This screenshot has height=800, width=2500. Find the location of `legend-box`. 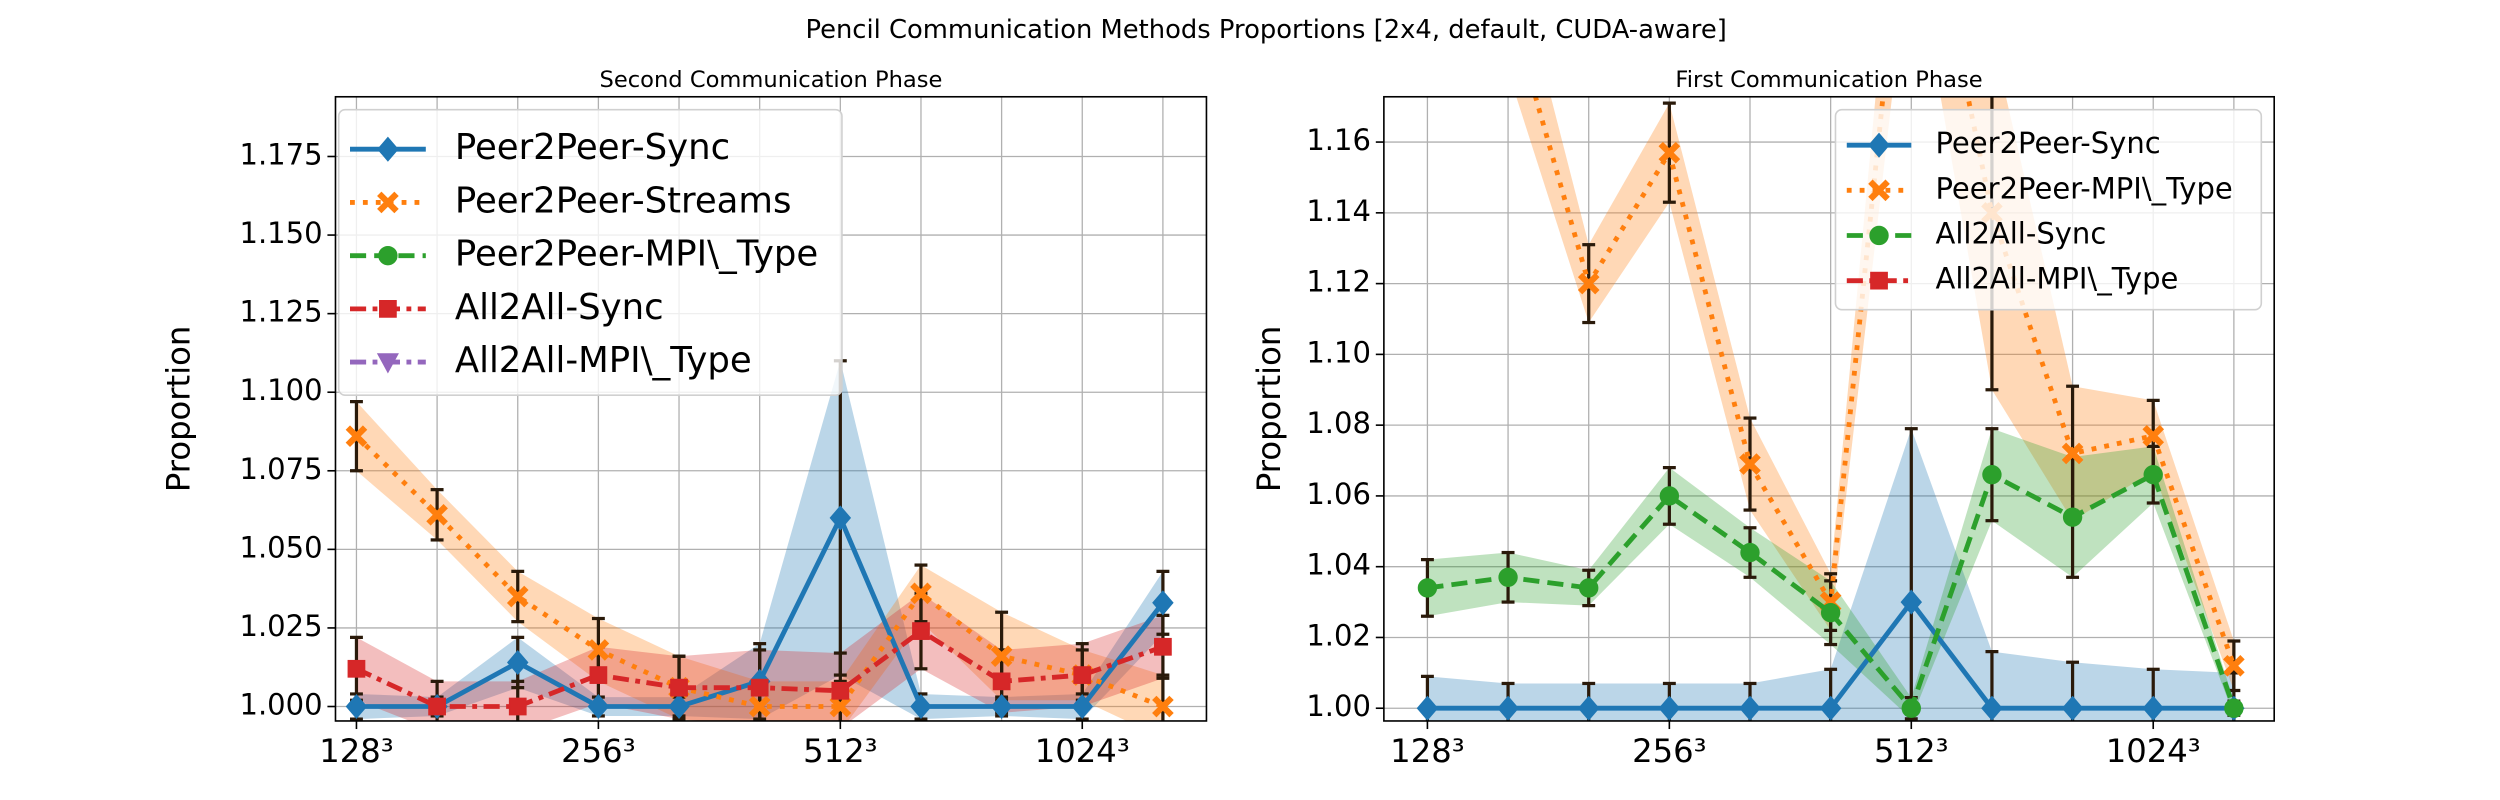

legend-box is located at coordinates (2048, 209).